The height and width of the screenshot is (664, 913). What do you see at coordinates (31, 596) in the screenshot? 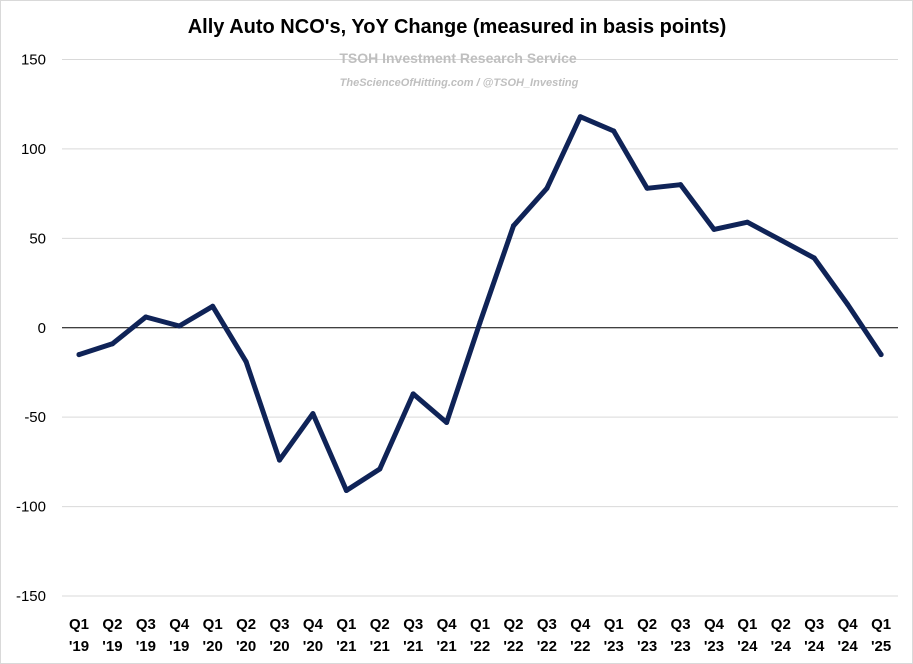
I see `y-tick-label: -150` at bounding box center [31, 596].